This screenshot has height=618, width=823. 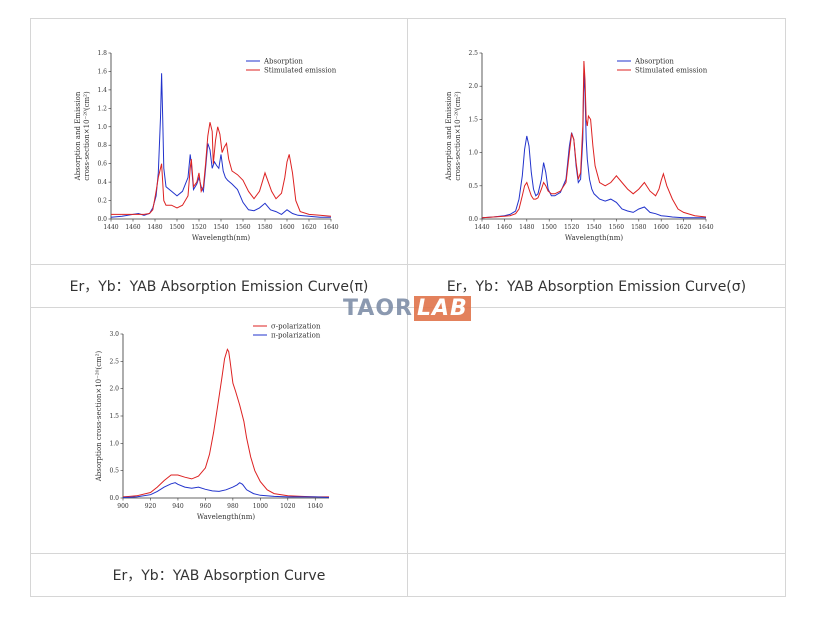 What do you see at coordinates (219, 286) in the screenshot?
I see `caption-pi: Er，Yb：YAB Absorption Emission Curve(π)` at bounding box center [219, 286].